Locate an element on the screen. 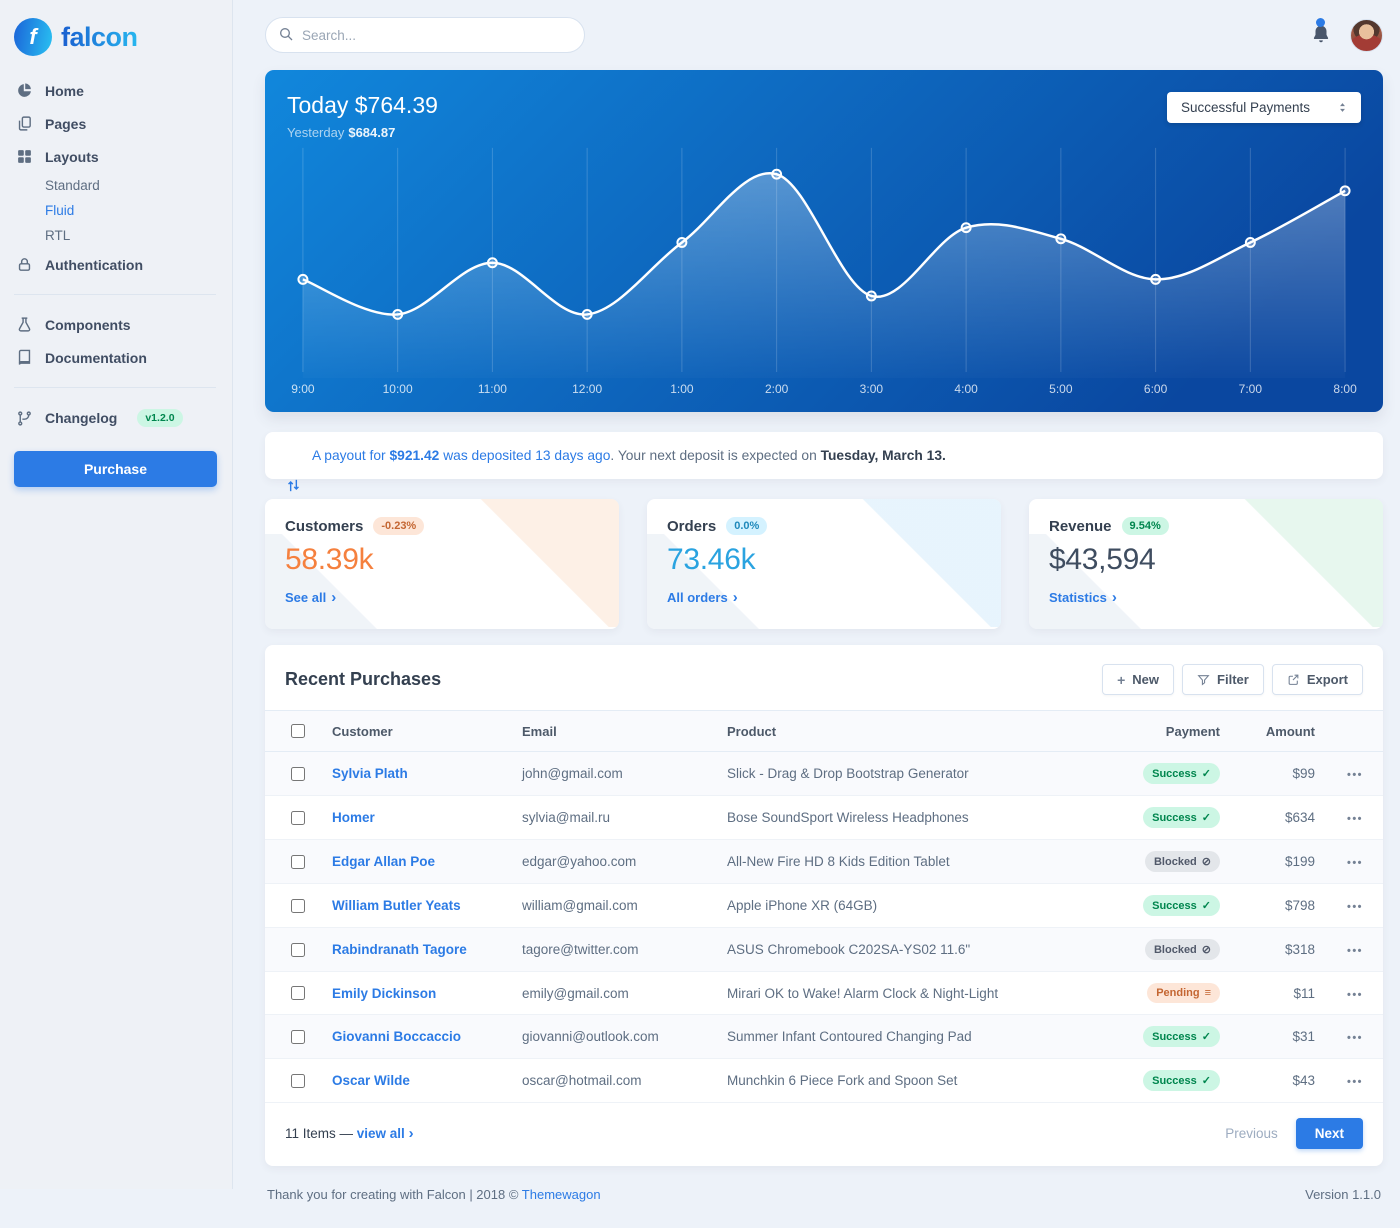  line-chart-svg is located at coordinates (824, 259).